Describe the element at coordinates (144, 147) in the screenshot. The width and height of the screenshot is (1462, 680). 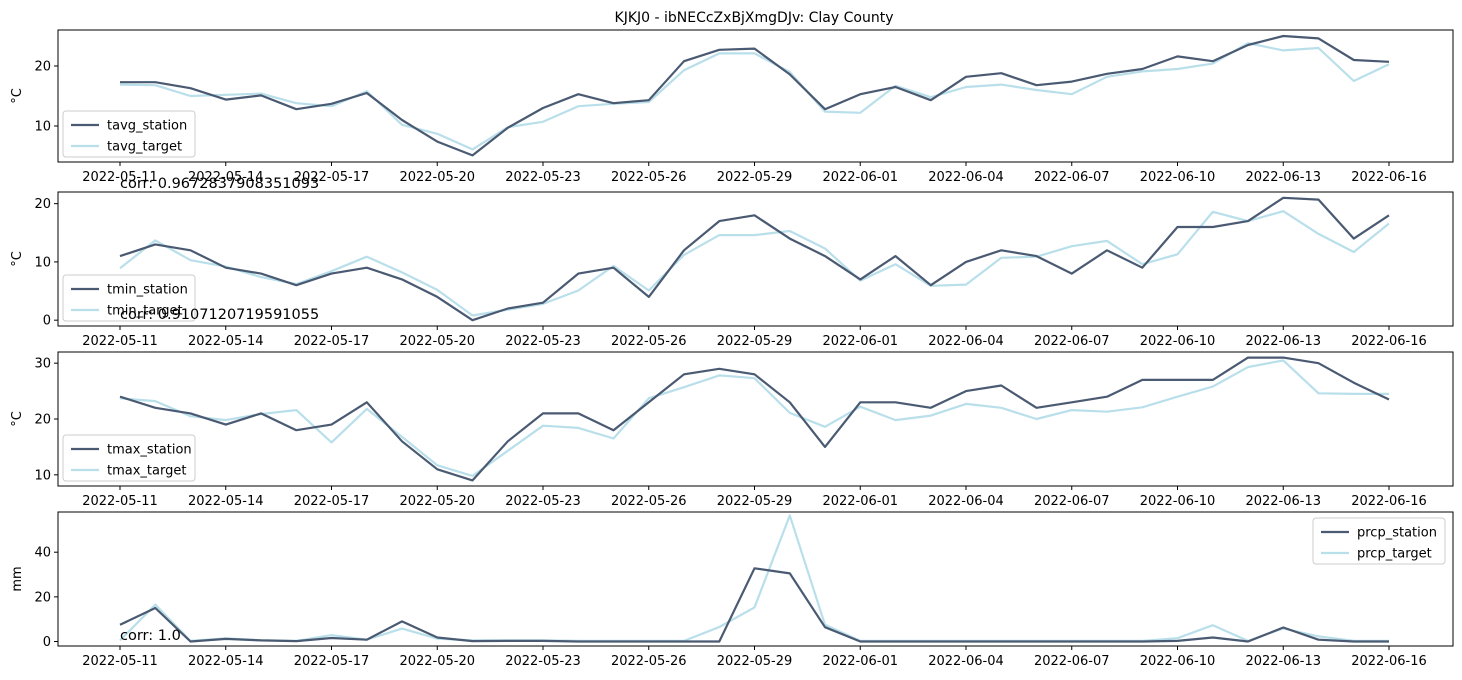
I see `legend-label-tavg_target: tavg_target` at that location.